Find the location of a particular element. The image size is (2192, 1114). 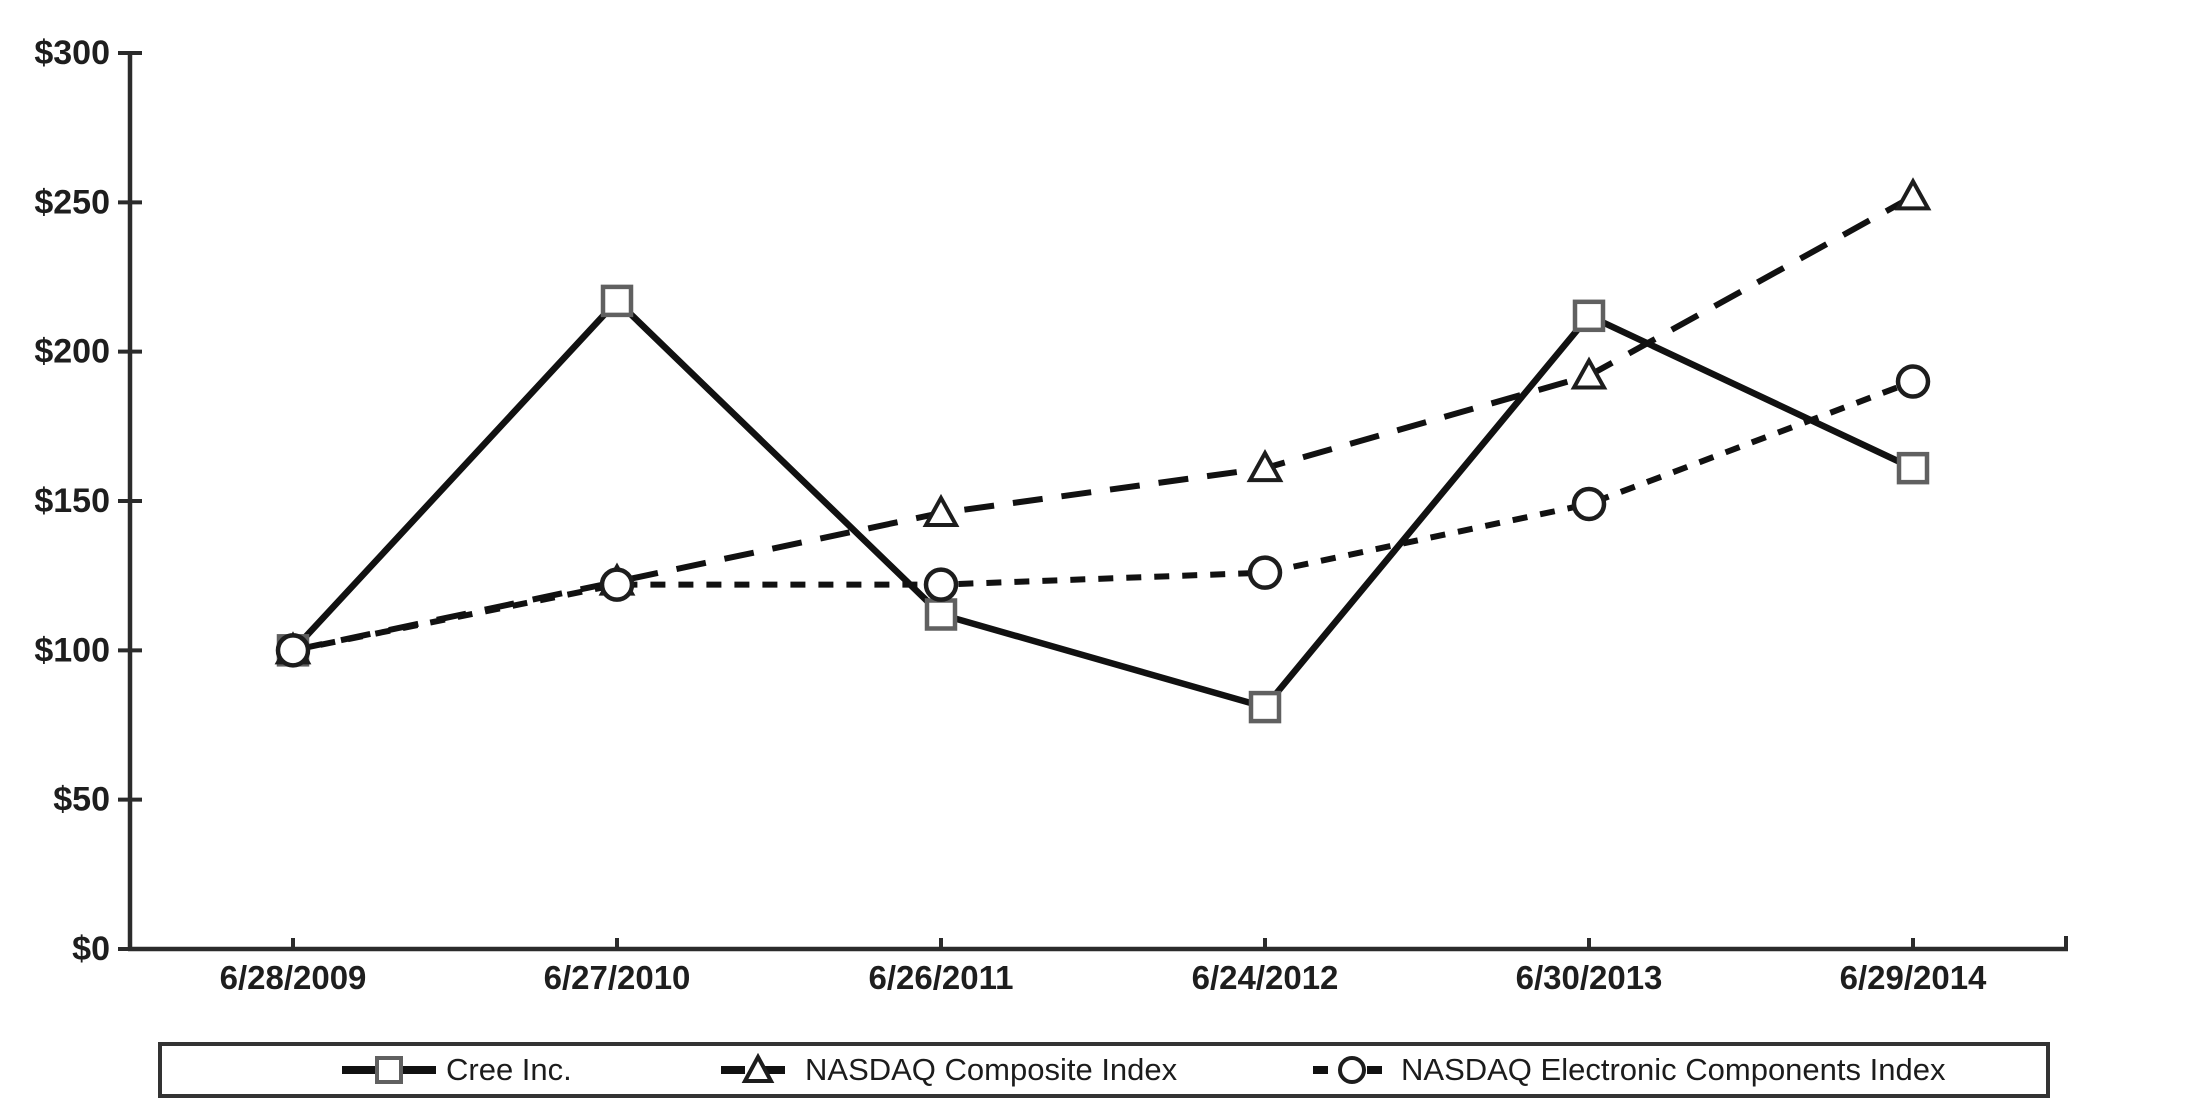

legend-item-cree: Cree Inc. is located at coordinates (456, 1070).